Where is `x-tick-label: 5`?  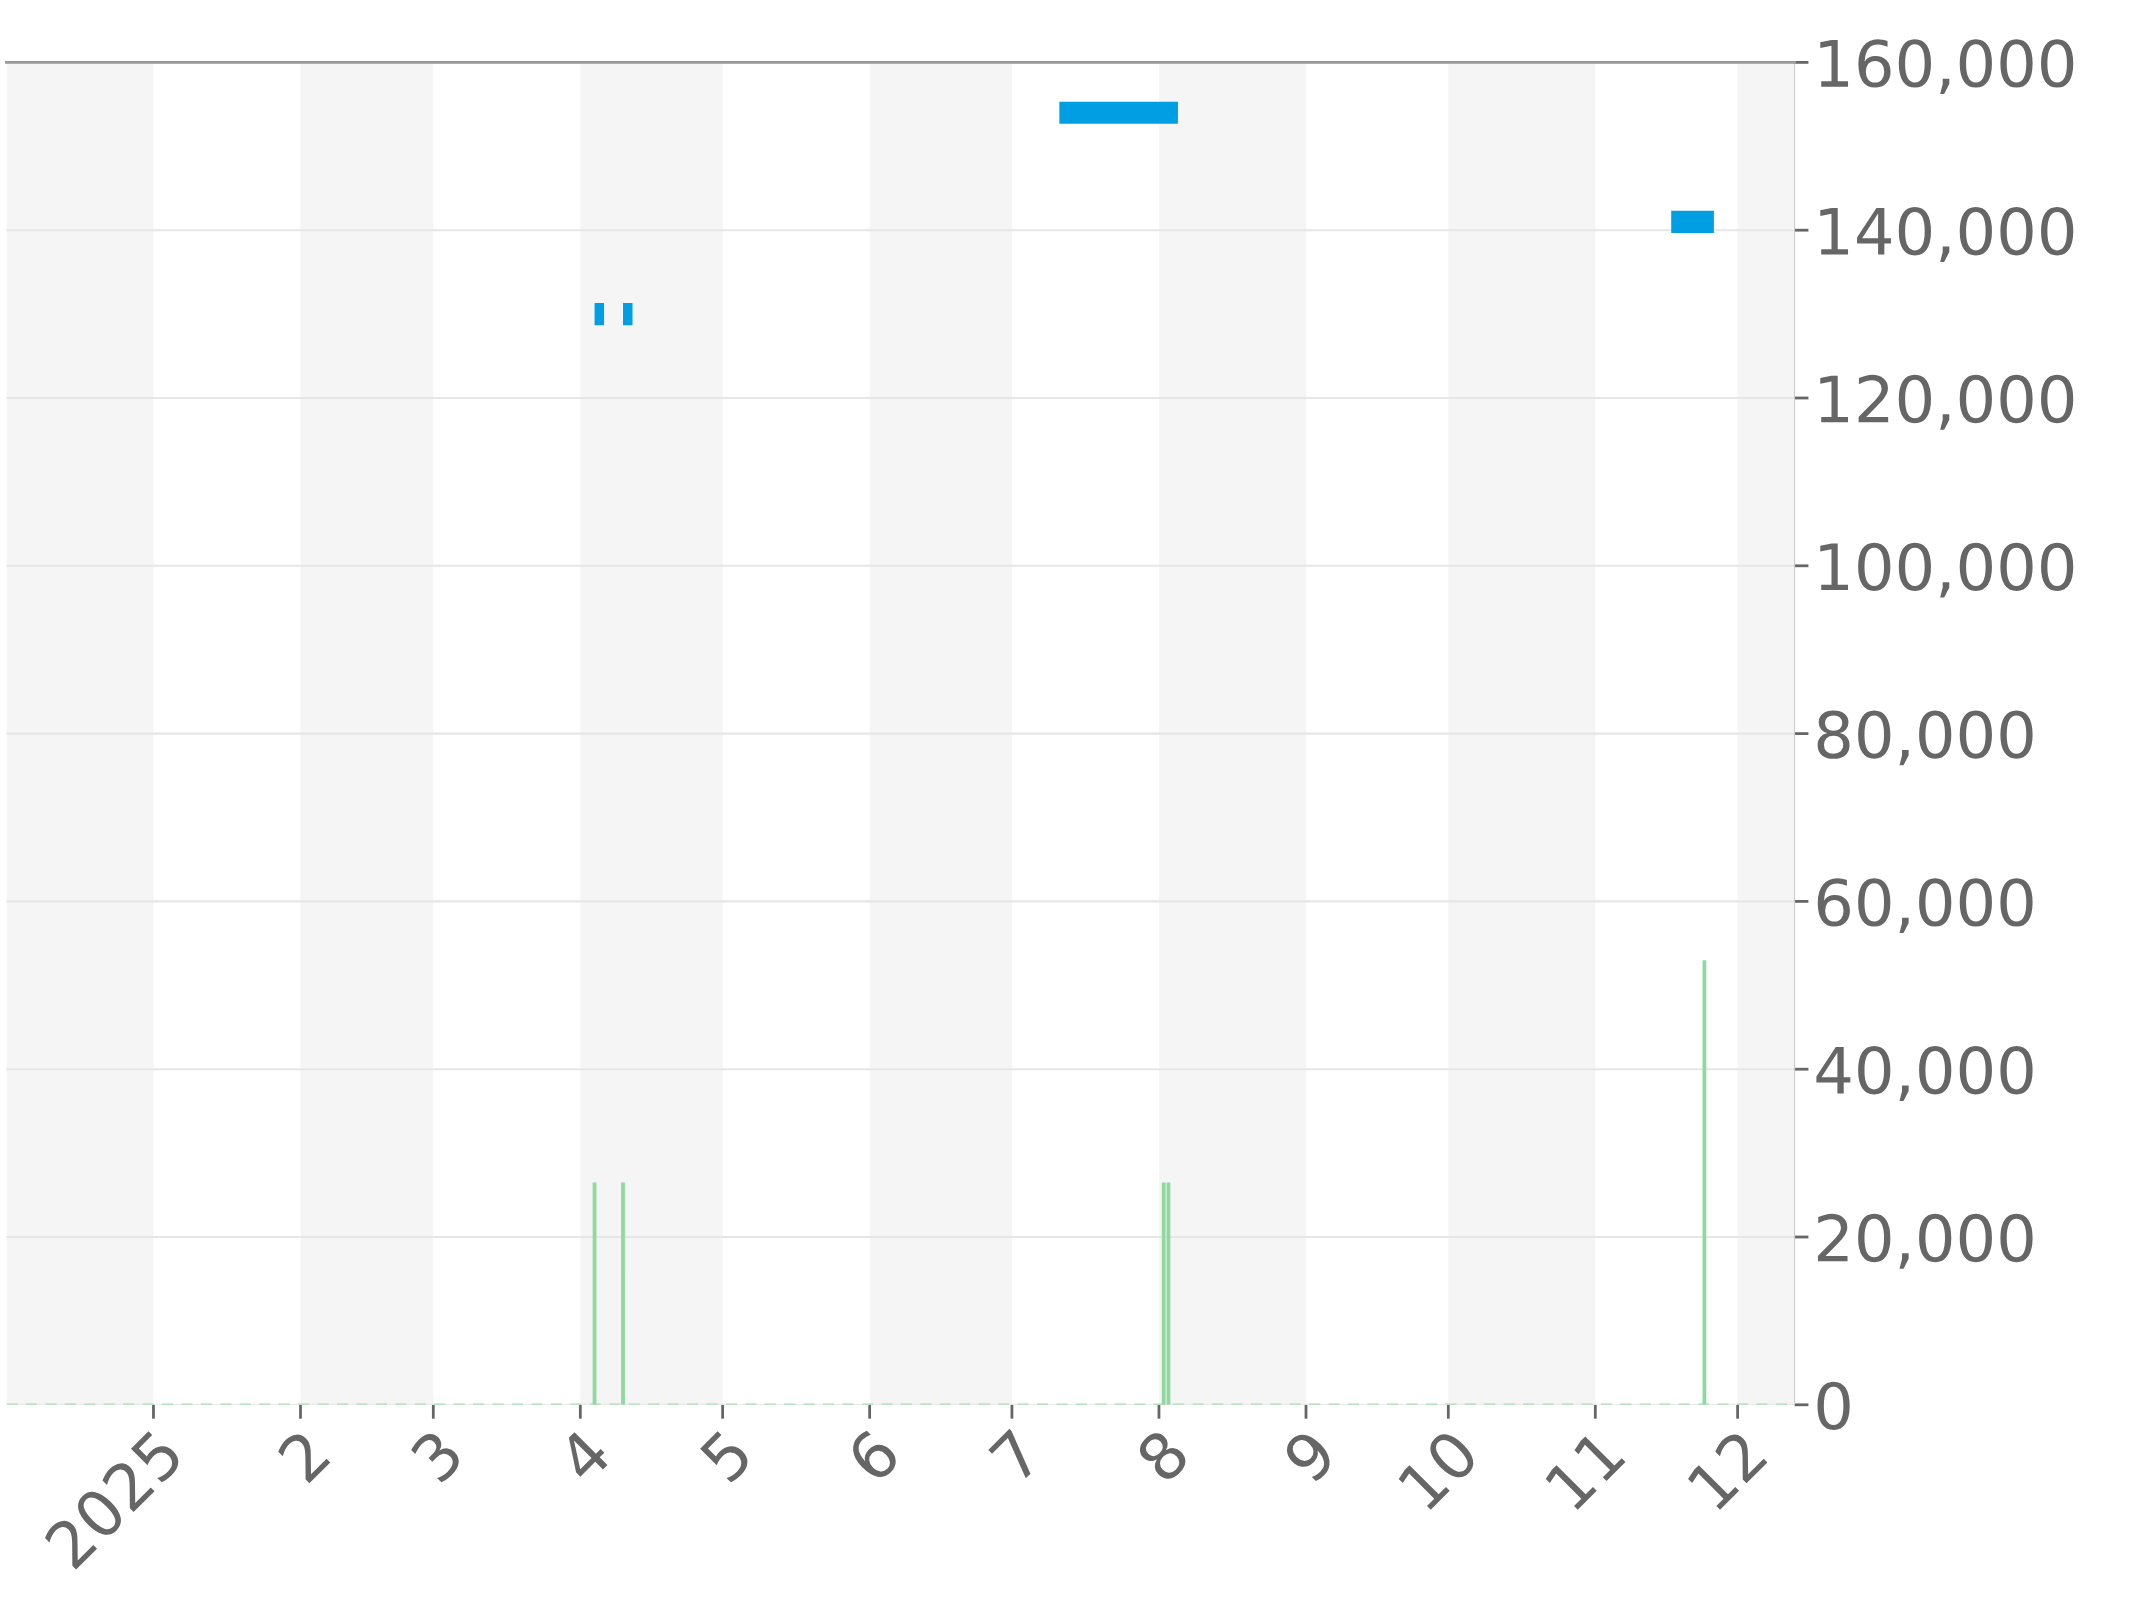
x-tick-label: 5 is located at coordinates (726, 1456).